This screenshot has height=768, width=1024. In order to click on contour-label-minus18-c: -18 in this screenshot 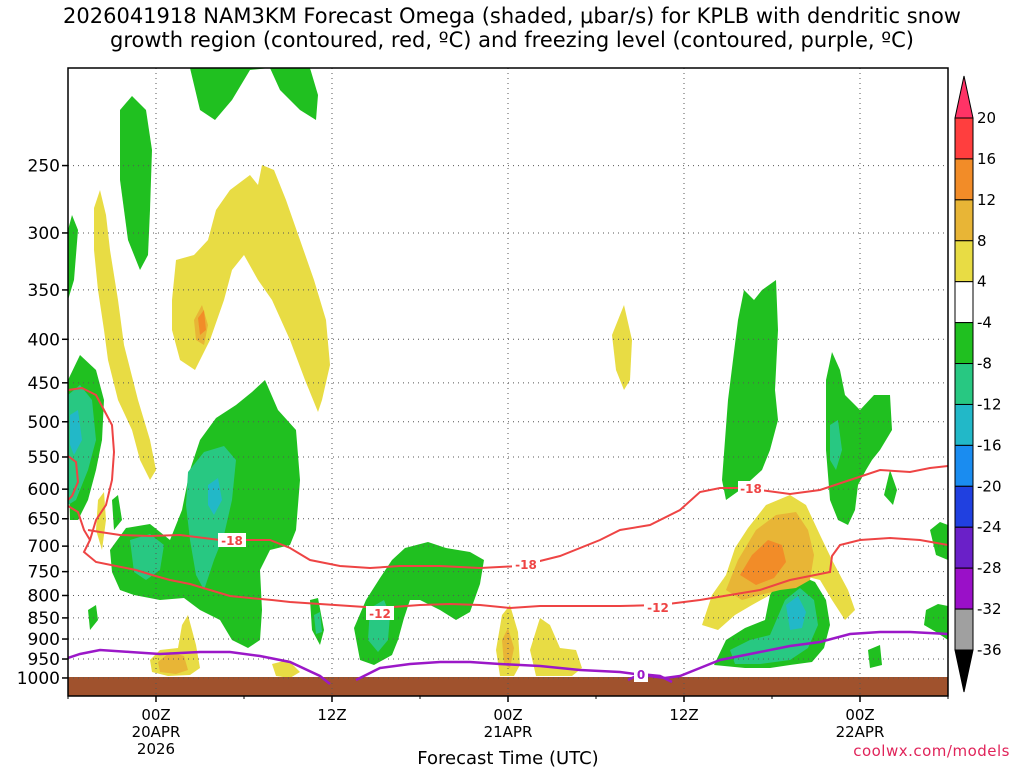, I will do `click(751, 489)`.